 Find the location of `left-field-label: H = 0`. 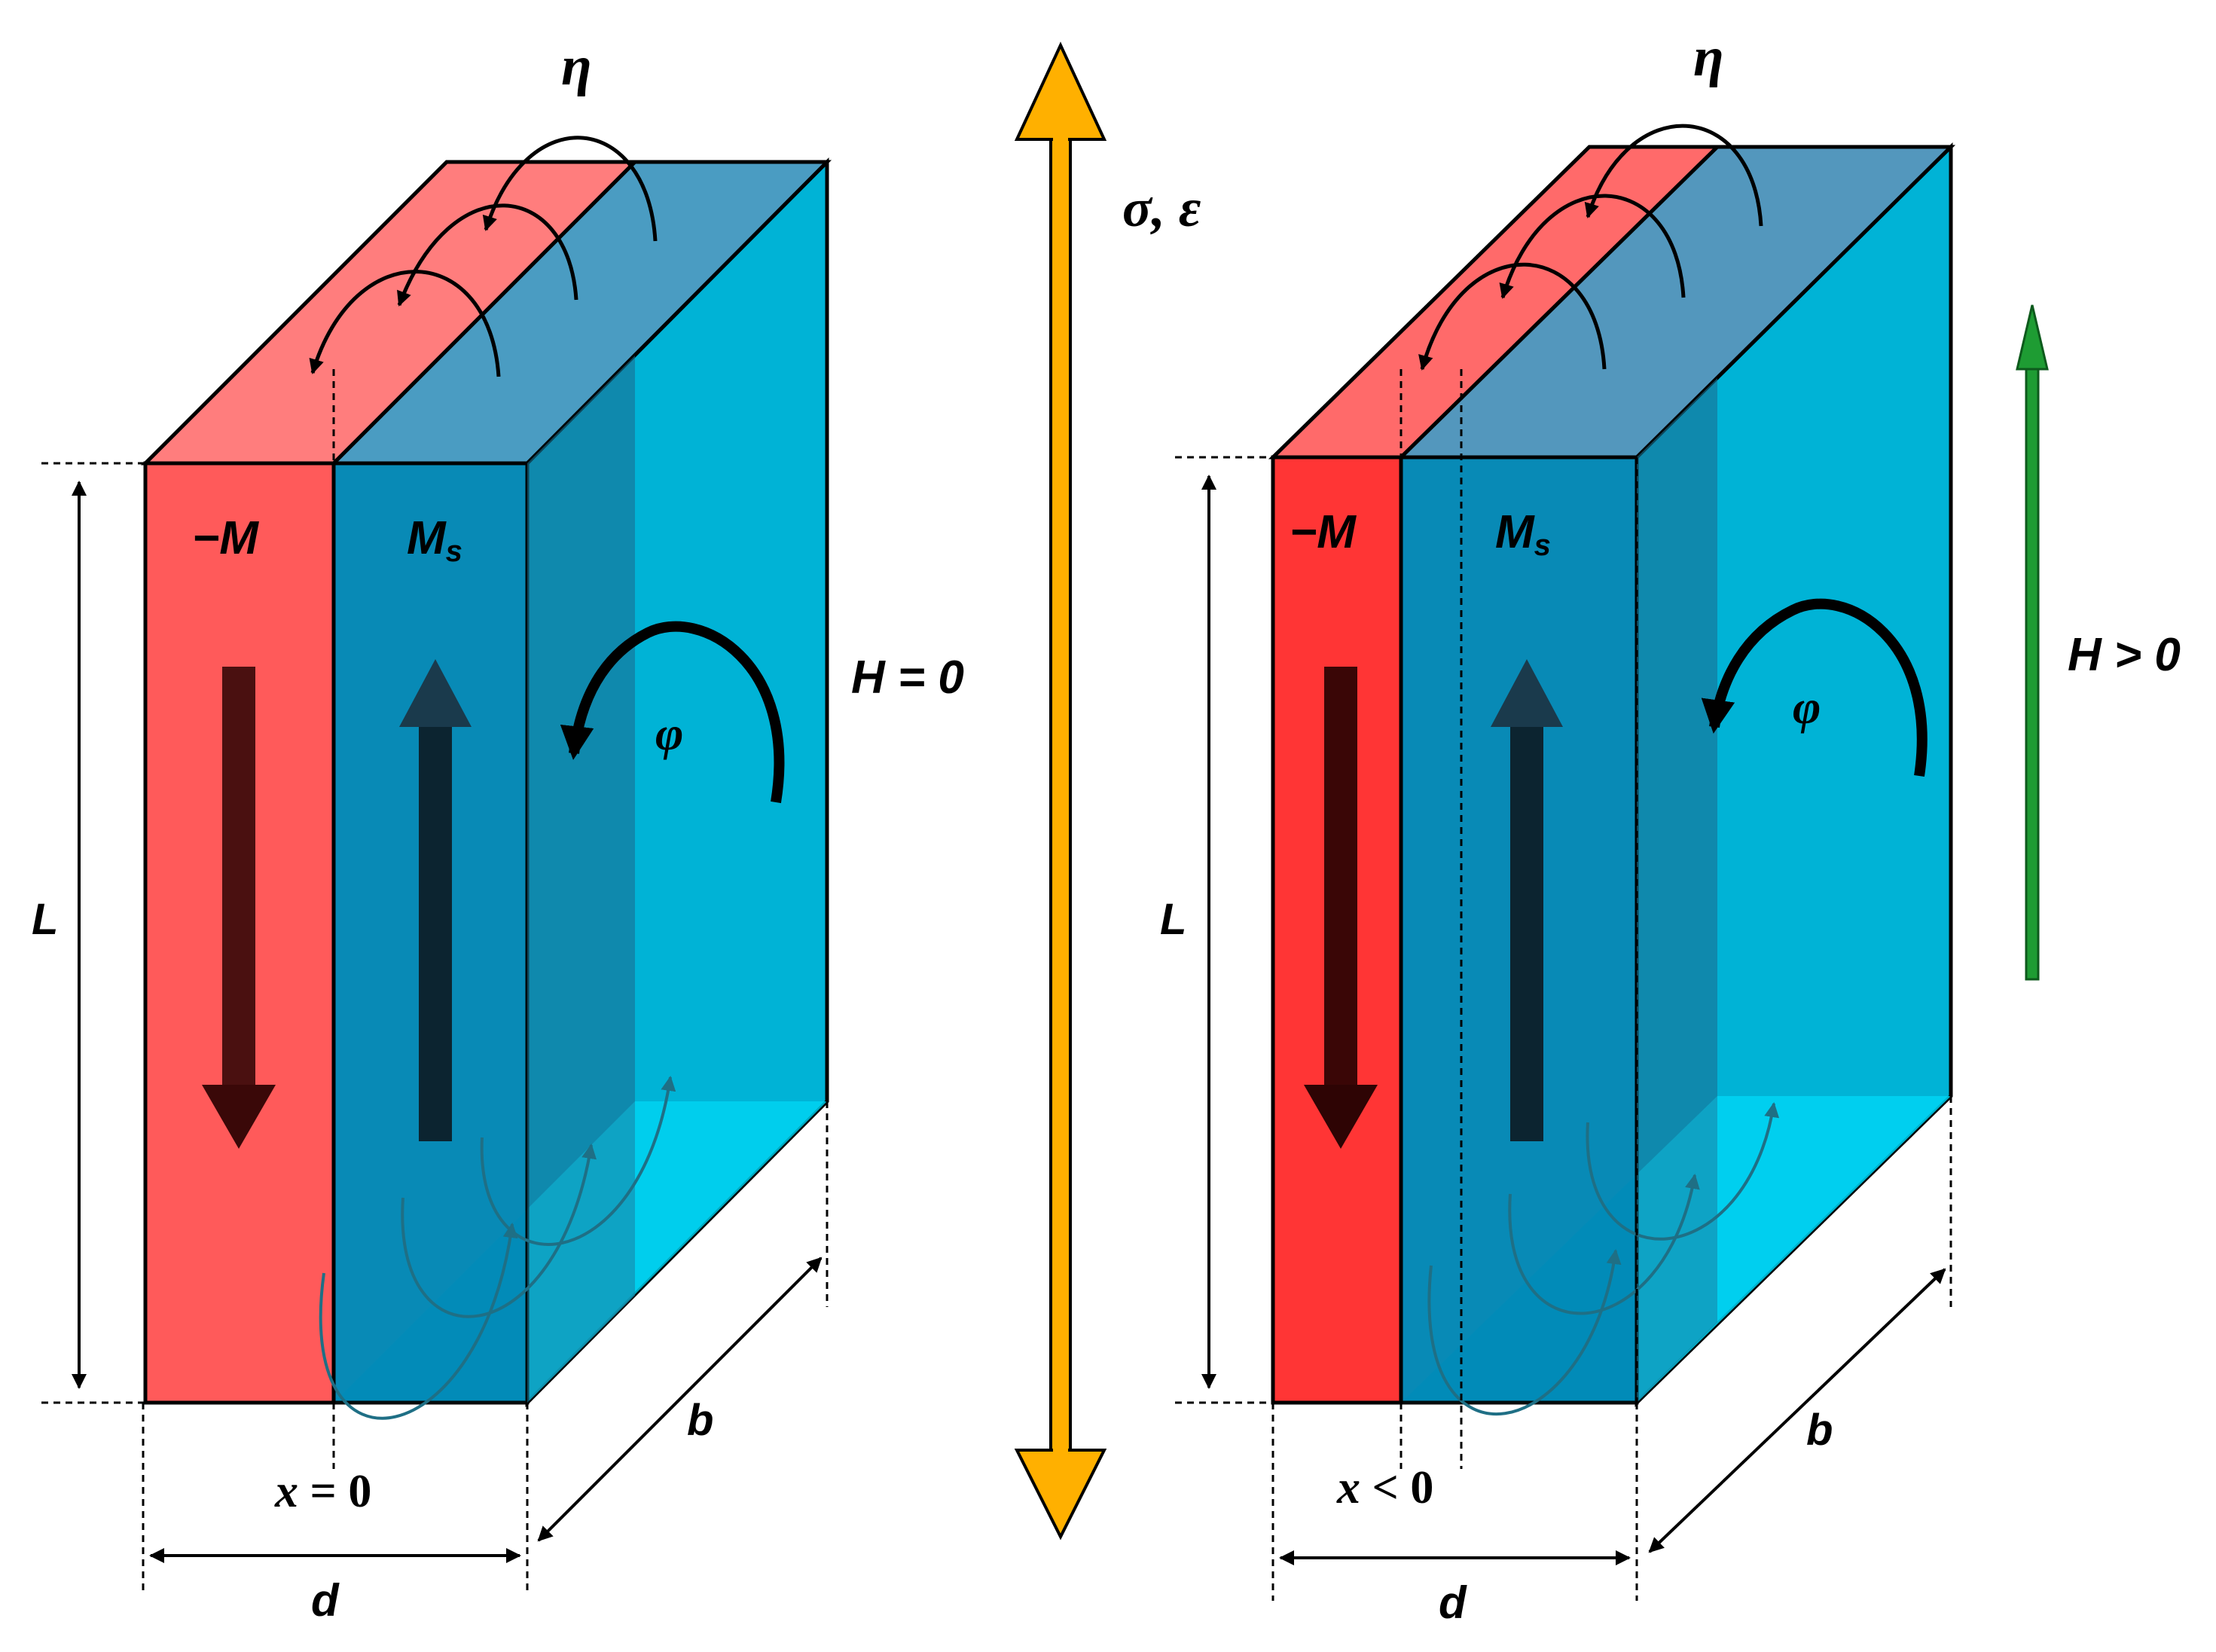

left-field-label: H = 0 is located at coordinates (907, 678).